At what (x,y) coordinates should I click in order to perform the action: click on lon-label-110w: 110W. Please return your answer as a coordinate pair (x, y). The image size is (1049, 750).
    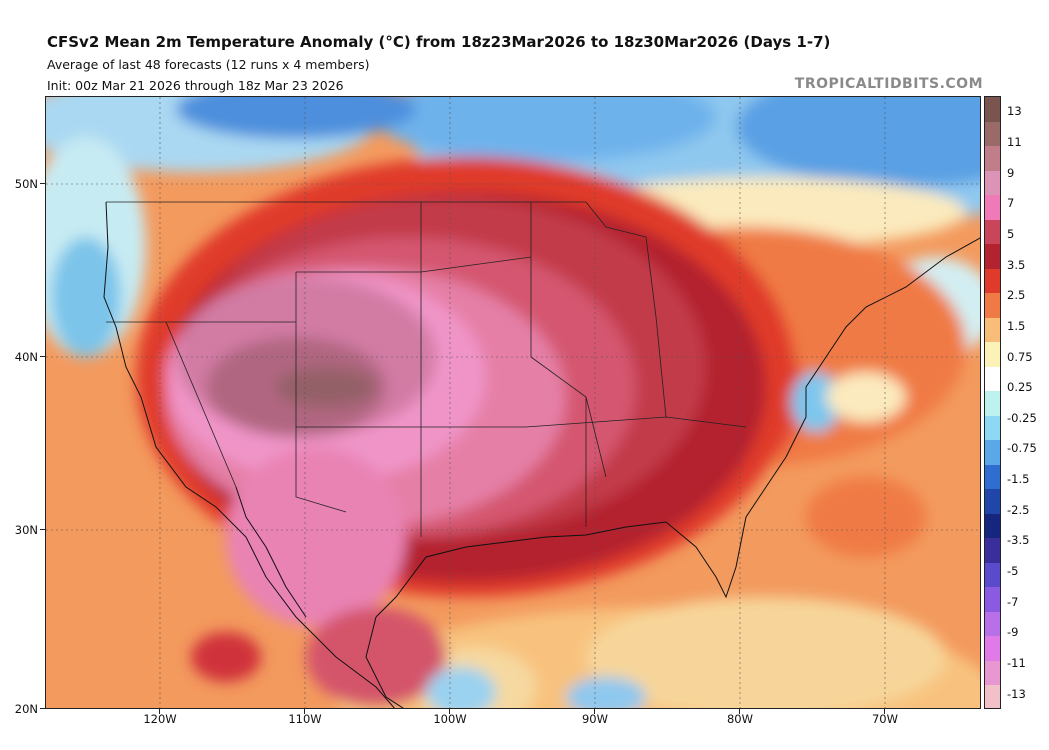
    Looking at the image, I should click on (305, 719).